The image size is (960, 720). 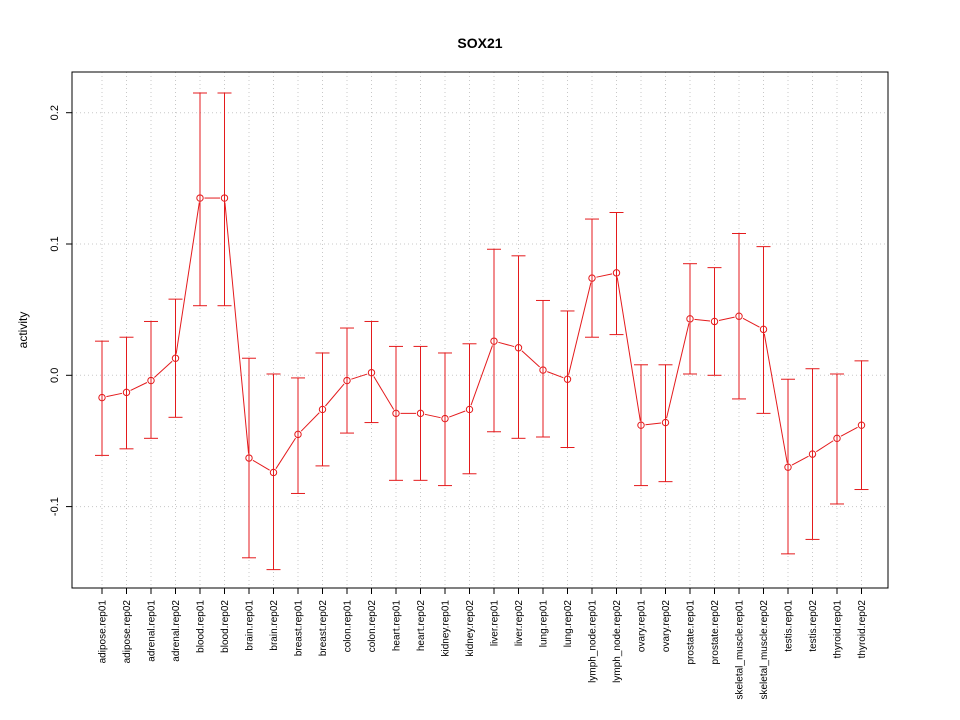 What do you see at coordinates (495, 623) in the screenshot?
I see `x-tick-label: liver.rep01` at bounding box center [495, 623].